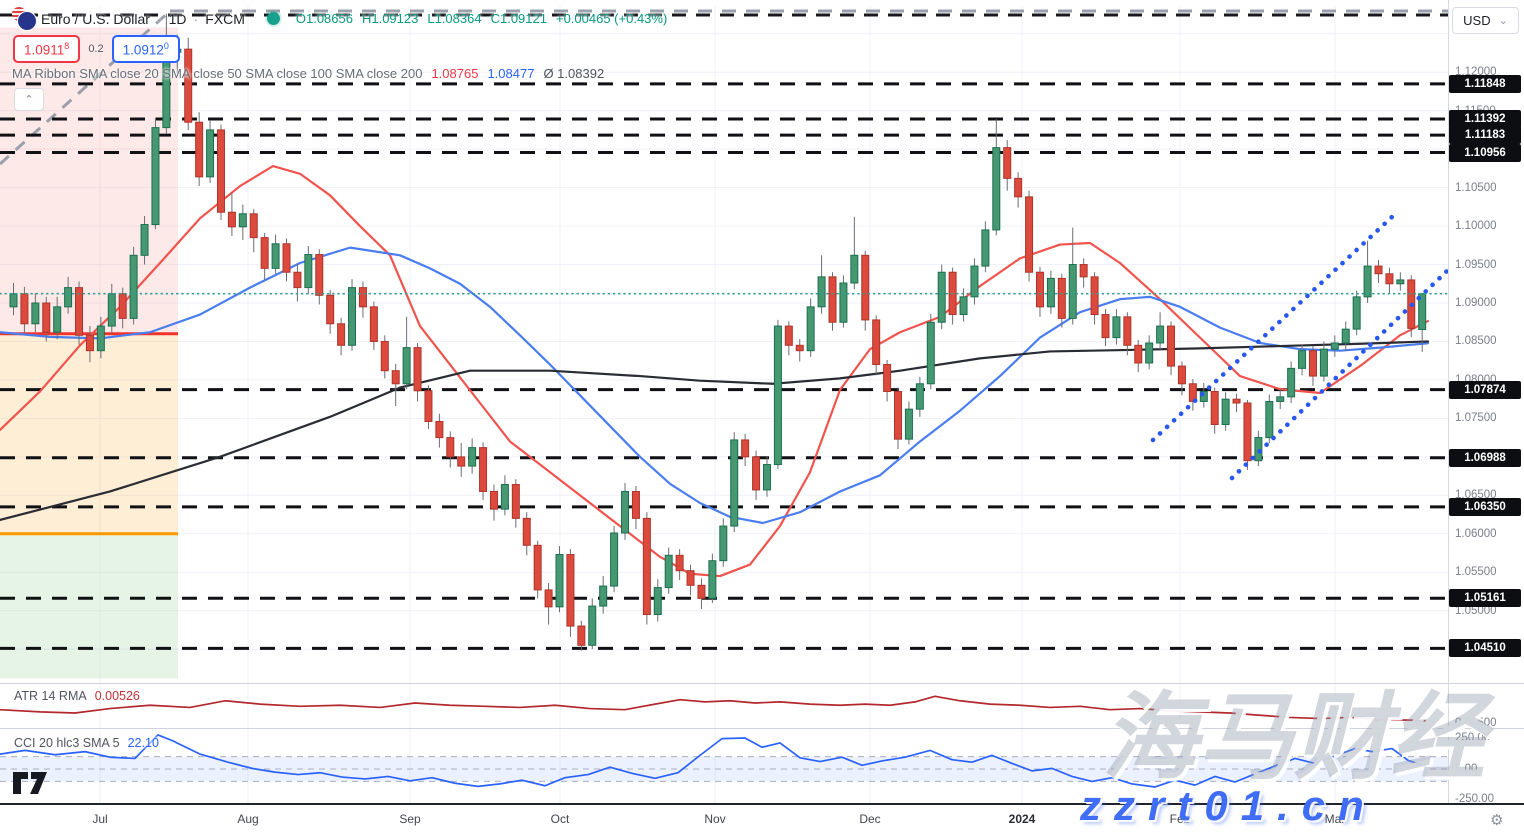 The image size is (1524, 833). I want to click on atr-axis-label: 0.00500, so click(1476, 723).